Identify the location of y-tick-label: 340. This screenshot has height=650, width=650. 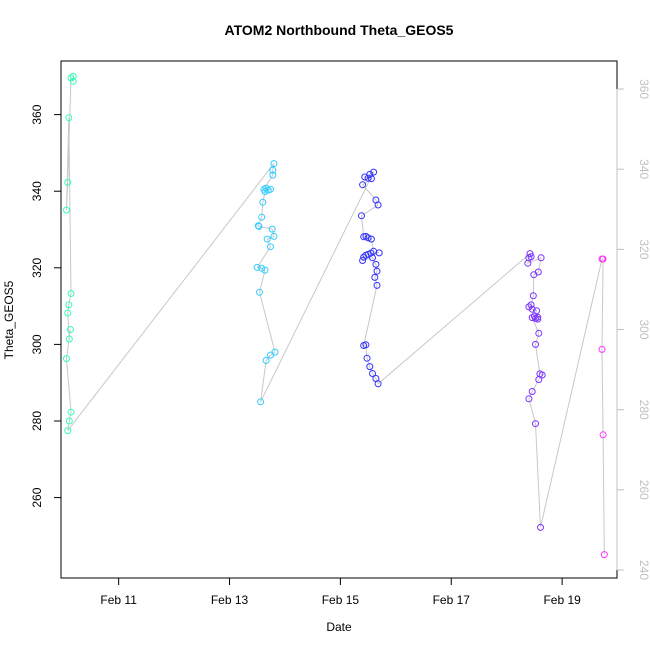
(37, 191).